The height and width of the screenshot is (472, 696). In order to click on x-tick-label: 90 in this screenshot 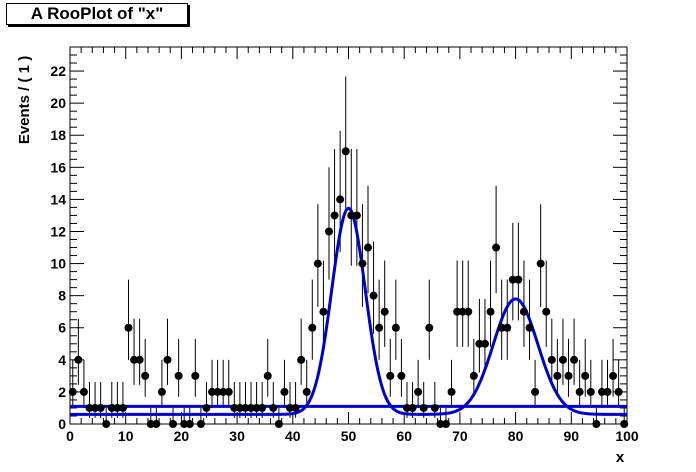, I will do `click(572, 436)`.